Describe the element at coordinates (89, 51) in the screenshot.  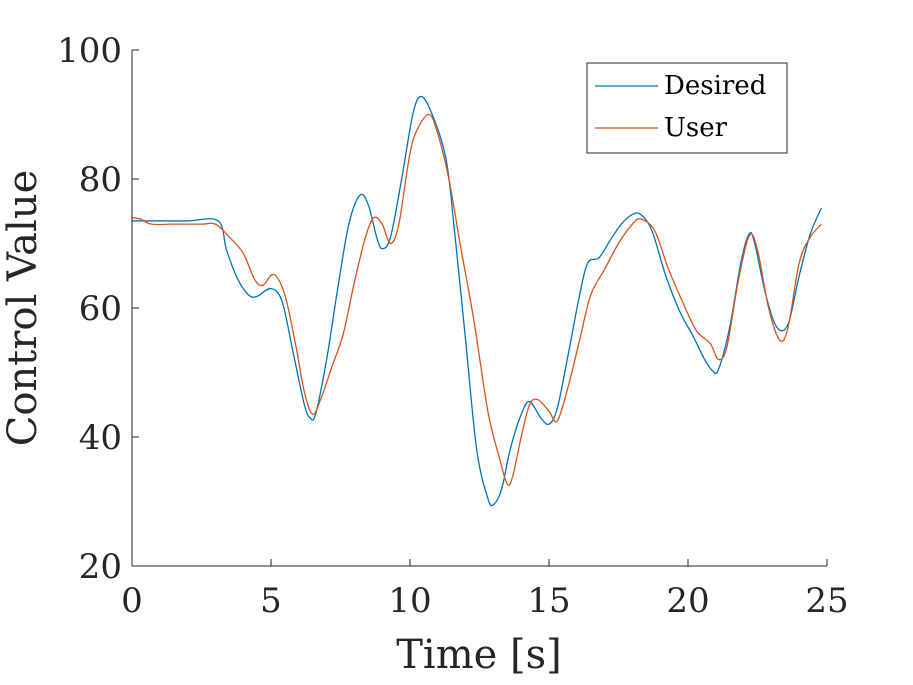
I see `y-tick-label: 100` at that location.